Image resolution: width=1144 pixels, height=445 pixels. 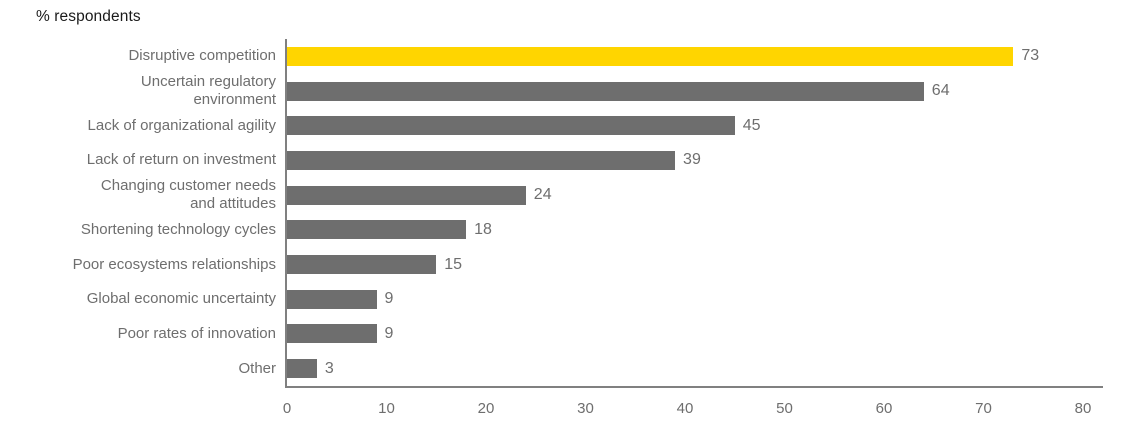 I want to click on category-label: Disruptive competition, so click(x=202, y=56).